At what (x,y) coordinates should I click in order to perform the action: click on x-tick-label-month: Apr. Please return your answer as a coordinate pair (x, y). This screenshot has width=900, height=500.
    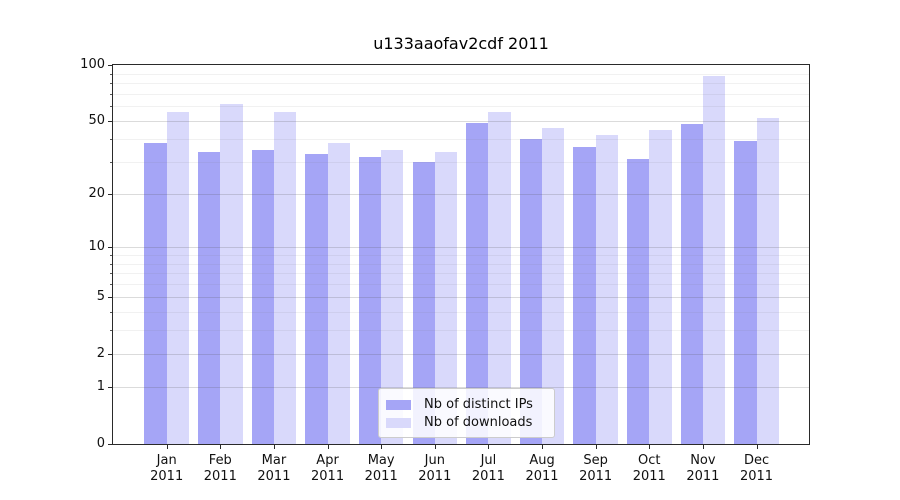
    Looking at the image, I should click on (327, 460).